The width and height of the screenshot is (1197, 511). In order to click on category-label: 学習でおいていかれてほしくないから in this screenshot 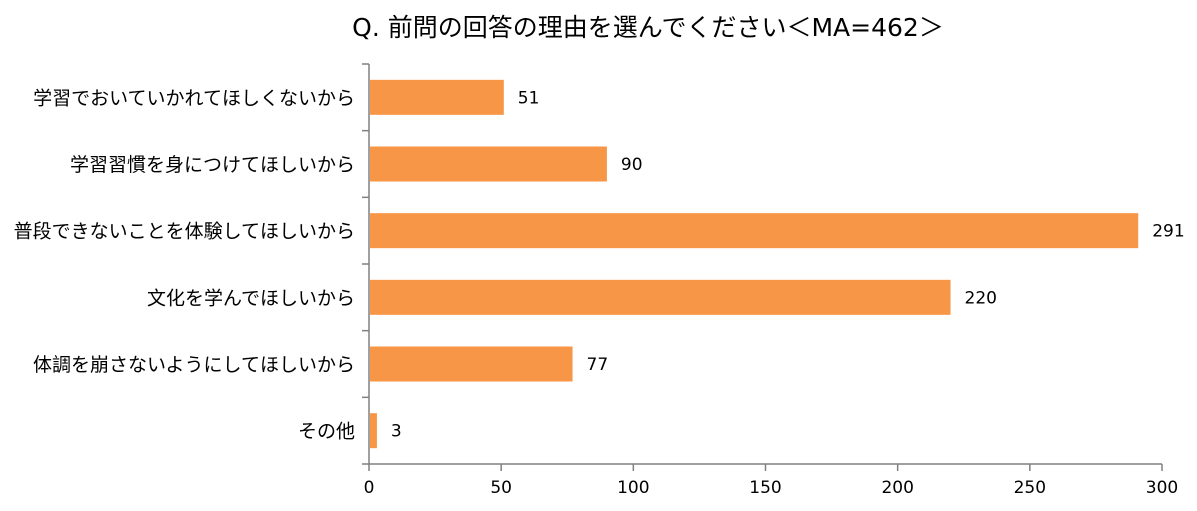, I will do `click(194, 98)`.